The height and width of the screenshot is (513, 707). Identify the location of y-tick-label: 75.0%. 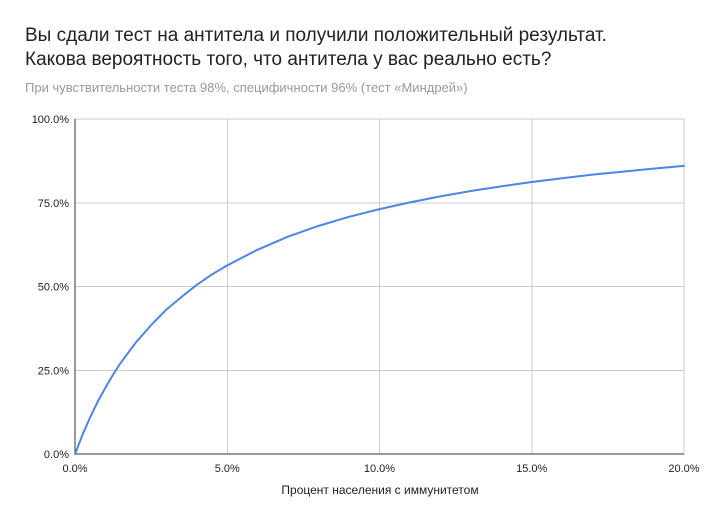
(53, 204).